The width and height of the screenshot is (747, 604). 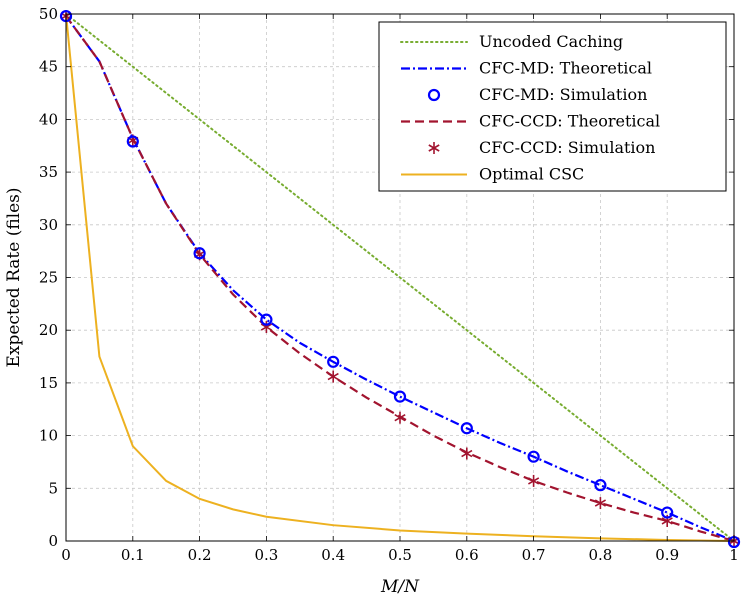 What do you see at coordinates (565, 68) in the screenshot?
I see `legend-label: CFC-MD: Theoretical` at bounding box center [565, 68].